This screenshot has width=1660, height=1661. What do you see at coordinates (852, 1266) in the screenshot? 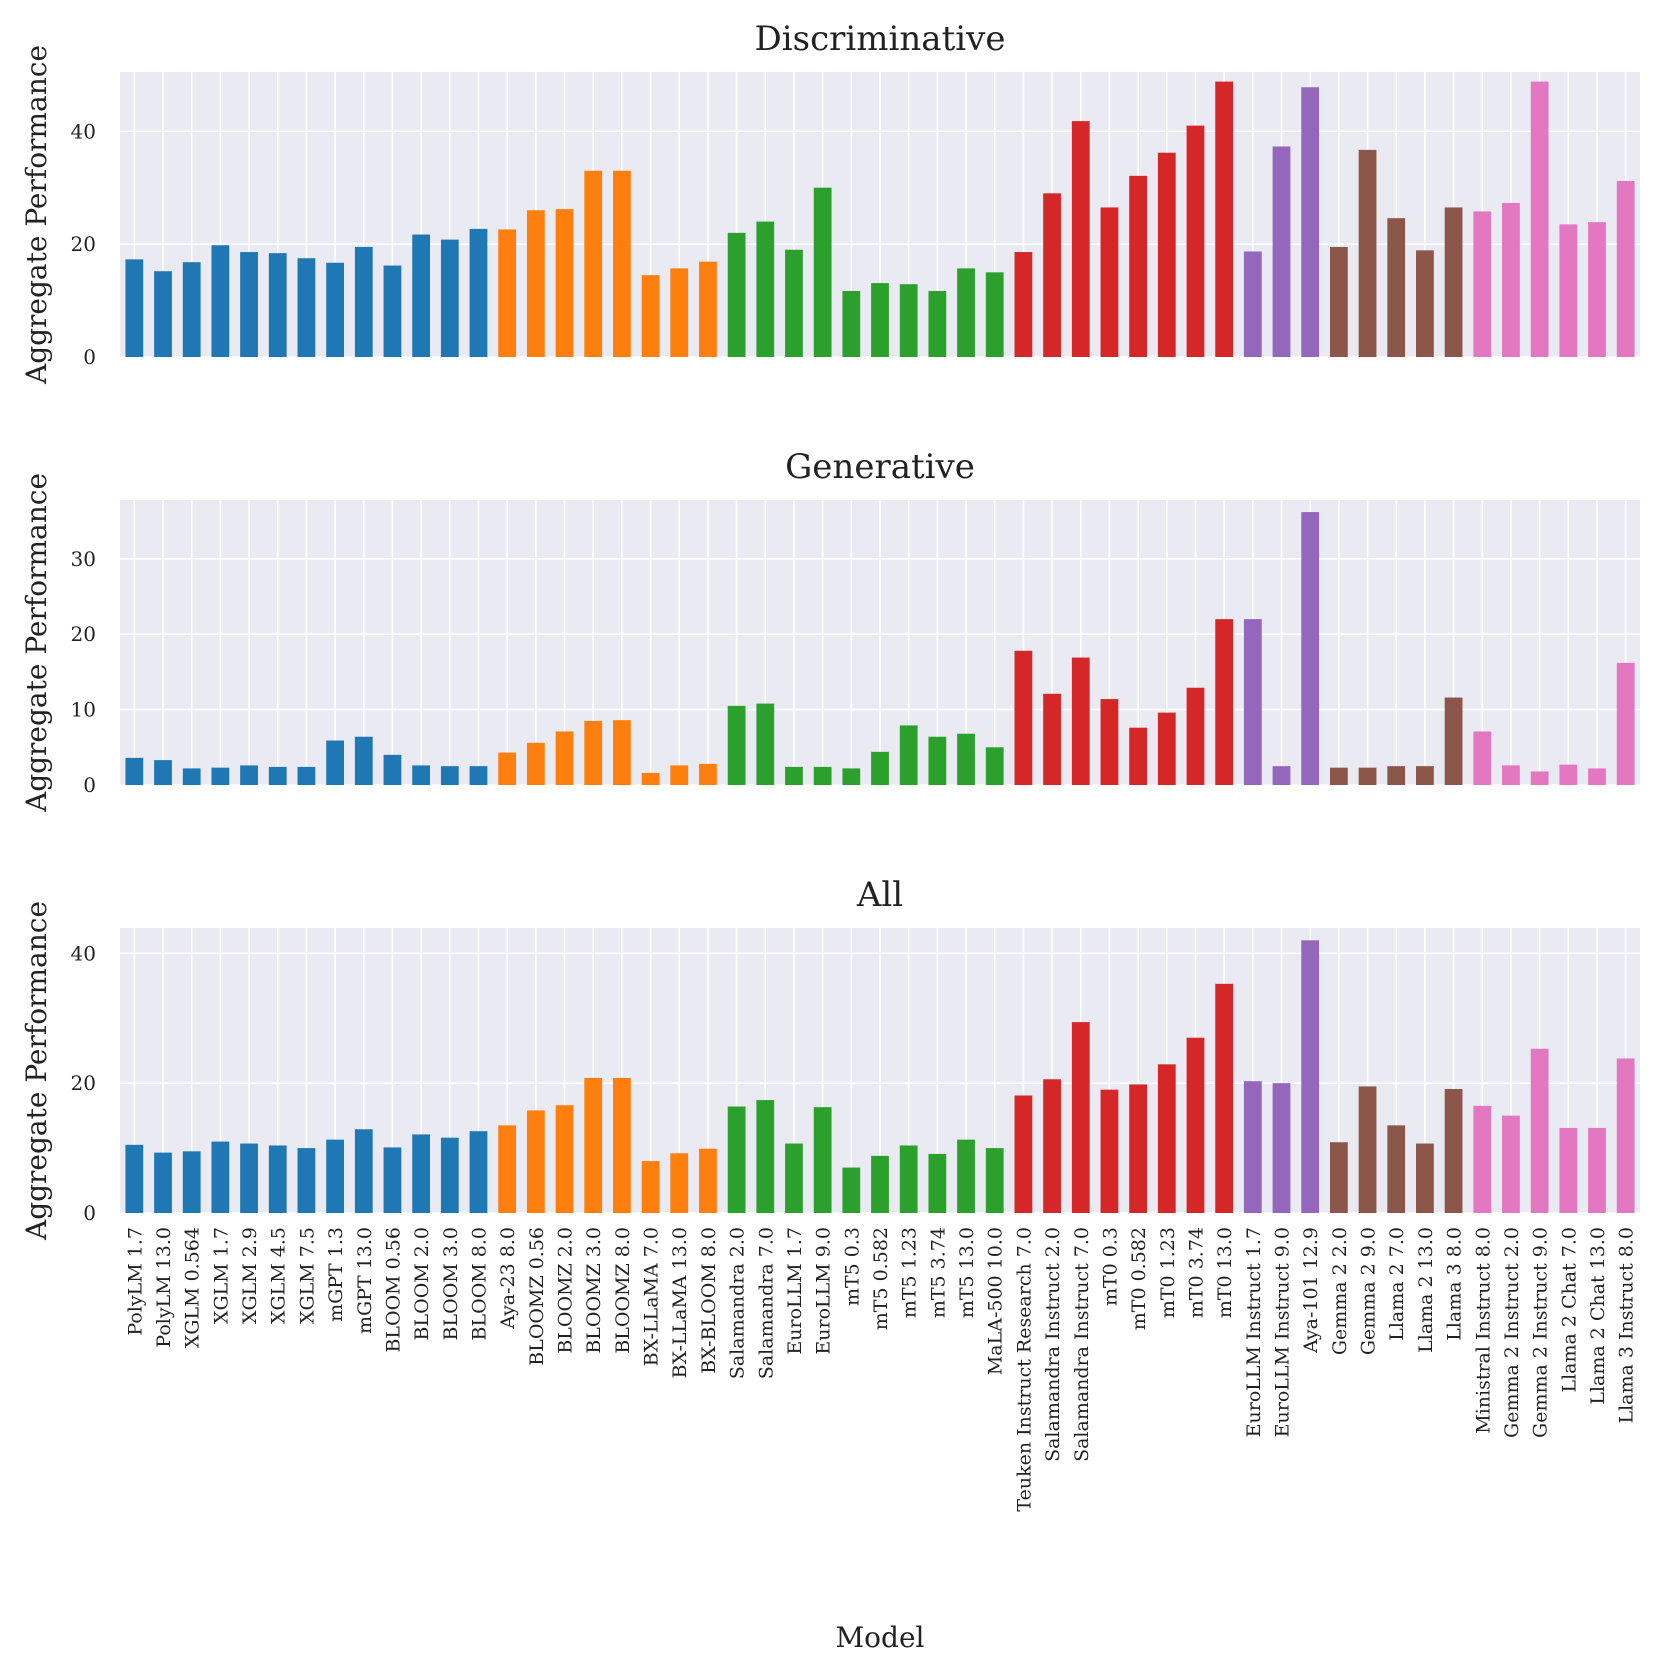
I see `x-tick-label: mT5 0.3` at bounding box center [852, 1266].